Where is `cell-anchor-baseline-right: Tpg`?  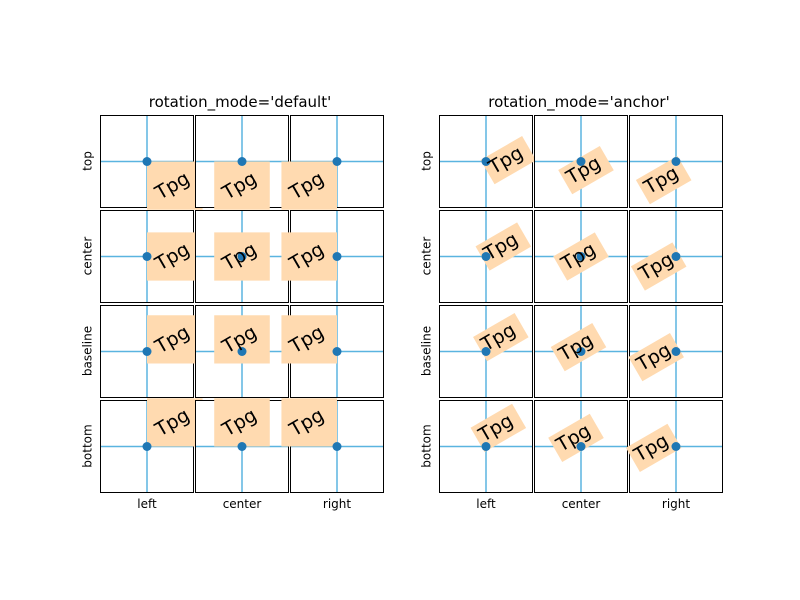
cell-anchor-baseline-right: Tpg is located at coordinates (675, 351).